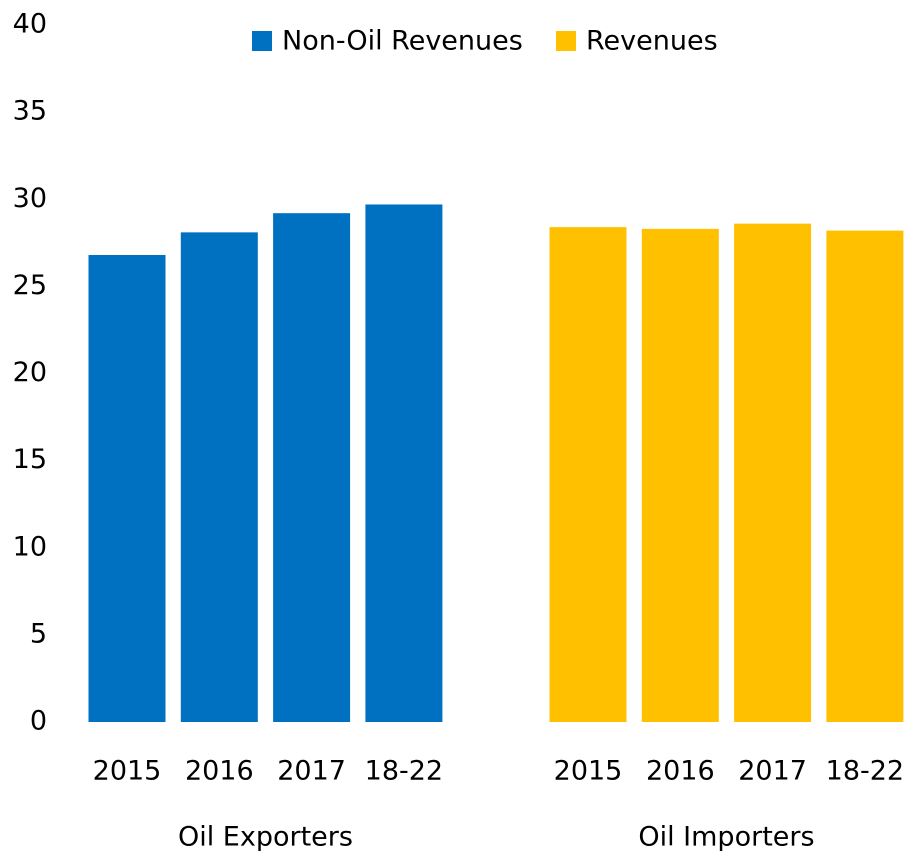 The image size is (911, 859). I want to click on y-tick-label: 0, so click(38, 721).